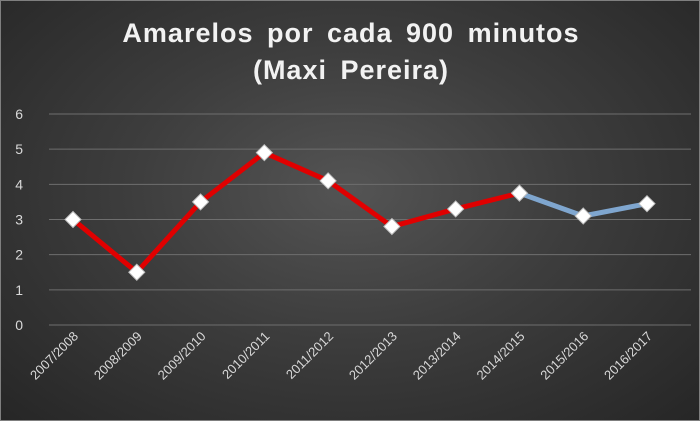 This screenshot has width=700, height=421. I want to click on x-tick-label: 2011/2012, so click(309, 355).